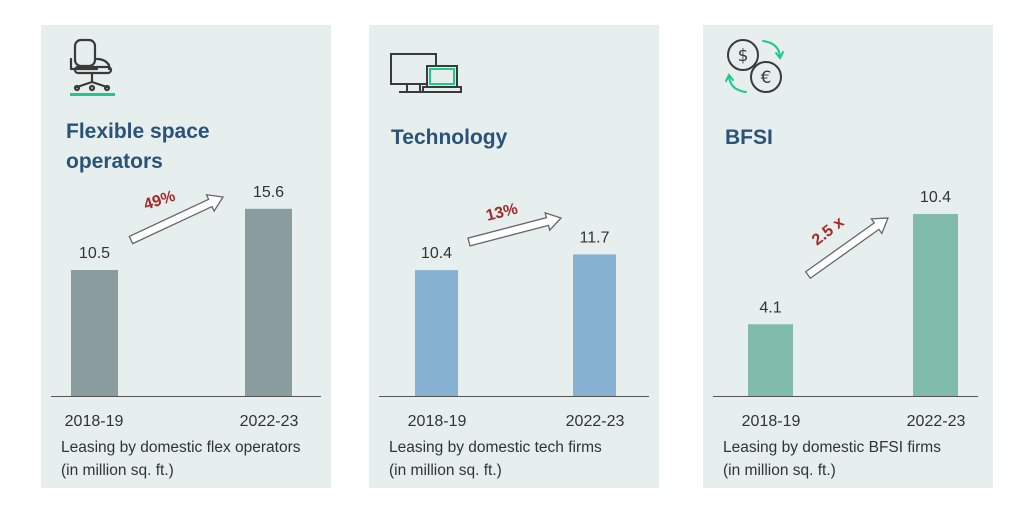 This screenshot has width=1032, height=515. Describe the element at coordinates (426, 73) in the screenshot. I see `computer-monitor-icon` at that location.